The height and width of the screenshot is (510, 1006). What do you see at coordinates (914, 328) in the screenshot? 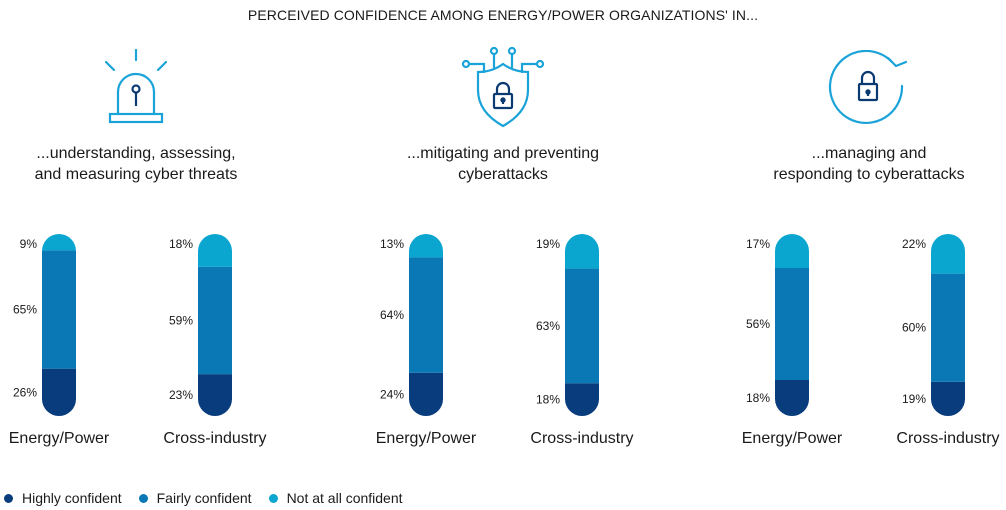
I see `data-label: 60%` at bounding box center [914, 328].